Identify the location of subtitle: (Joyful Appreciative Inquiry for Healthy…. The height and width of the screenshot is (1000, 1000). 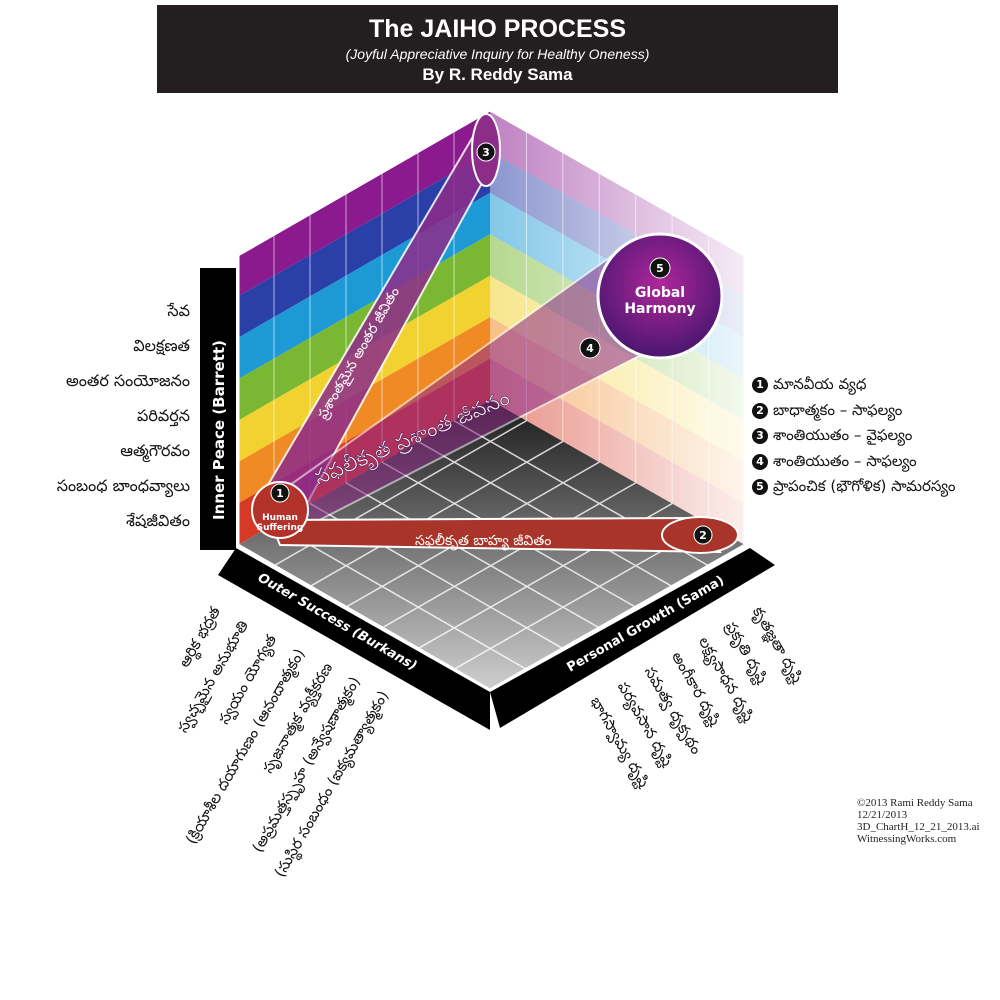
(497, 54).